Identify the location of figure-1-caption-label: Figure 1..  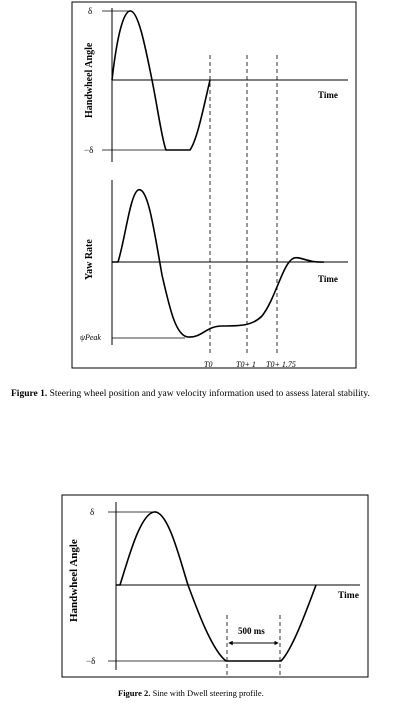
(29, 394).